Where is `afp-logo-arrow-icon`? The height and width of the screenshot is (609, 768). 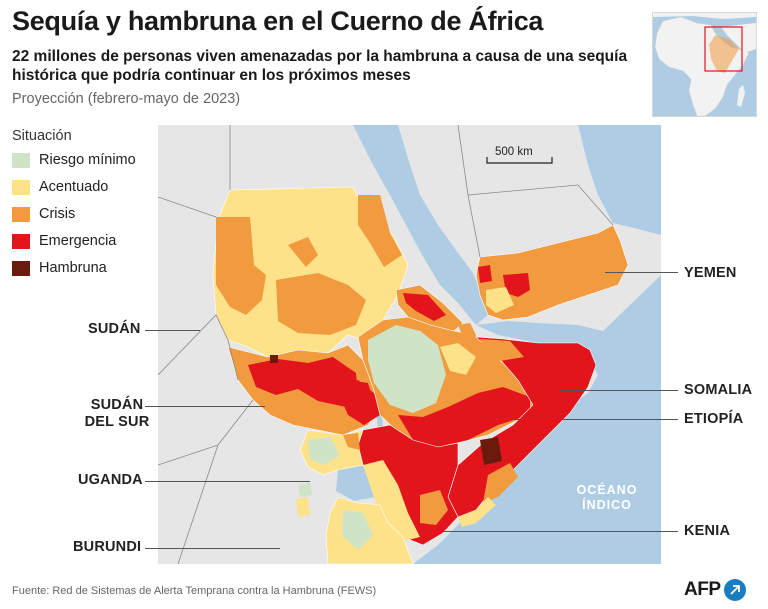
afp-logo-arrow-icon is located at coordinates (734, 590).